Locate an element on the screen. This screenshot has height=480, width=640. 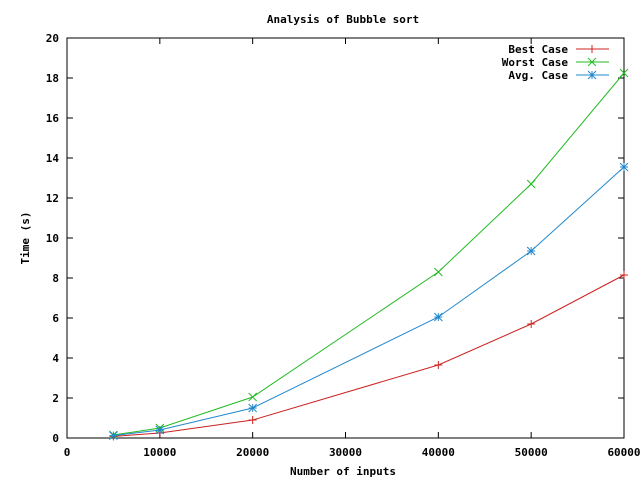
y-axis-label: Time (s) is located at coordinates (25, 238).